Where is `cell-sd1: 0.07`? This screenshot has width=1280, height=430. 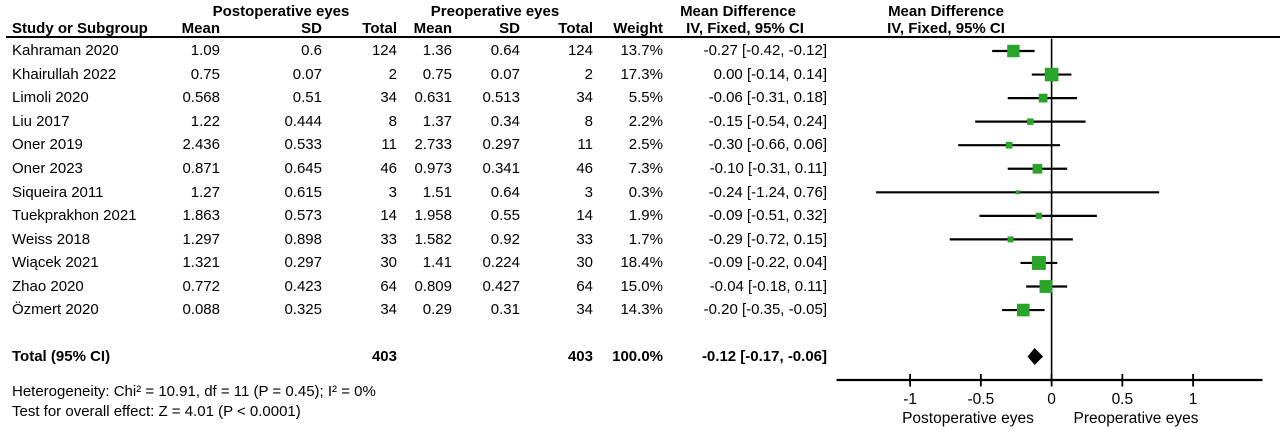 cell-sd1: 0.07 is located at coordinates (307, 74).